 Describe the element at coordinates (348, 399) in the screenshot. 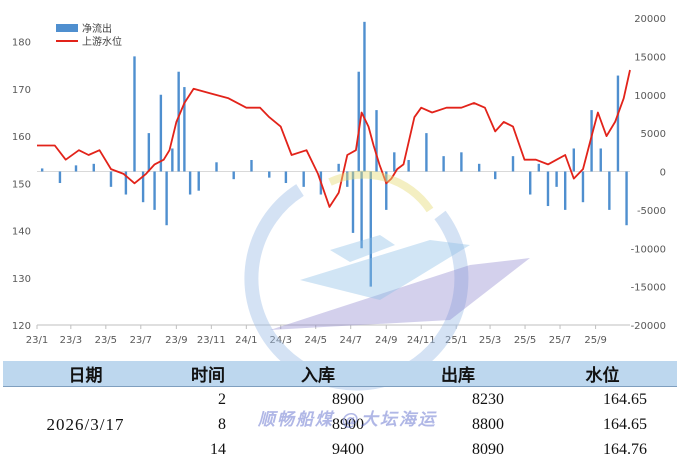

I see `inflow-cell: 8900` at that location.